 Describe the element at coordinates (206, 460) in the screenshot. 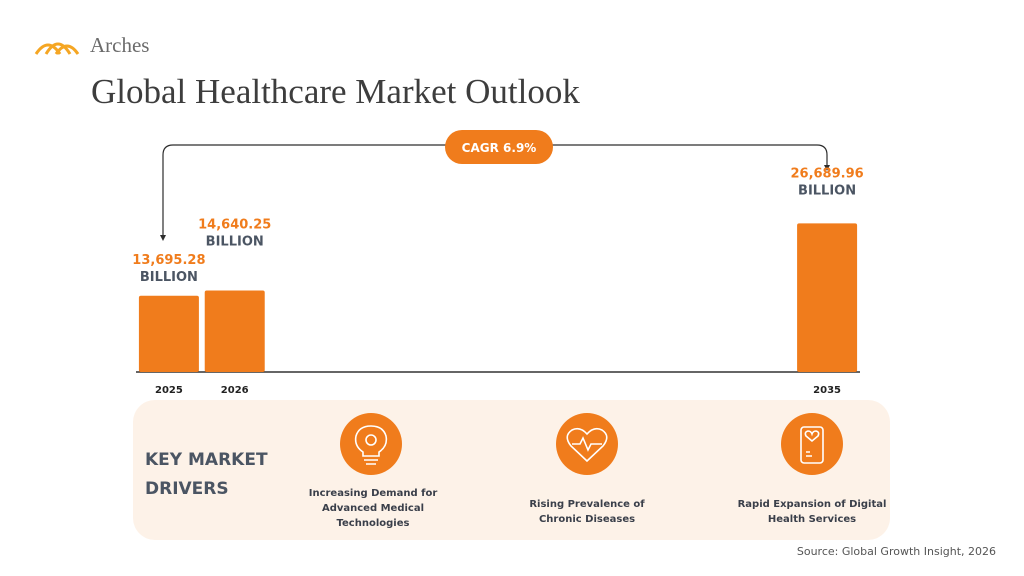

I see `drivers-title-line: KEY MARKET` at that location.